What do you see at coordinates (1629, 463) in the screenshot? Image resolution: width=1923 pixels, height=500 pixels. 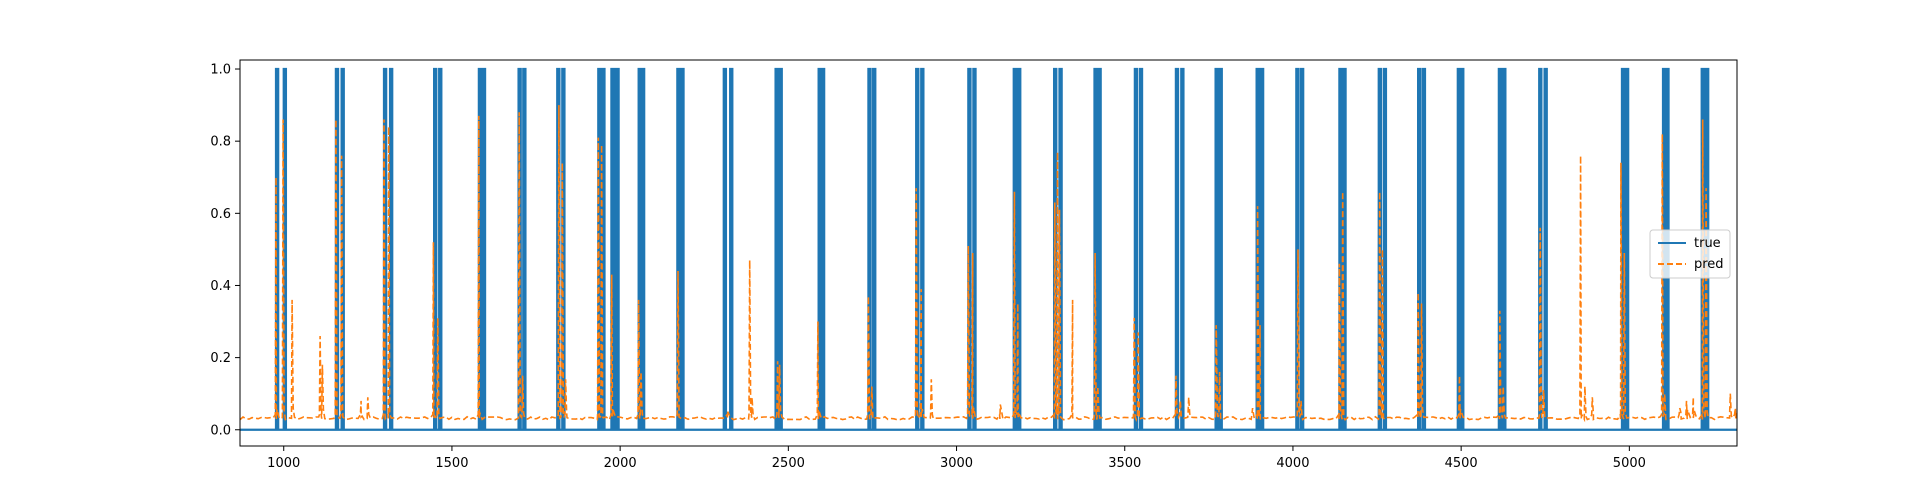 I see `x-tick-label: 5000` at bounding box center [1629, 463].